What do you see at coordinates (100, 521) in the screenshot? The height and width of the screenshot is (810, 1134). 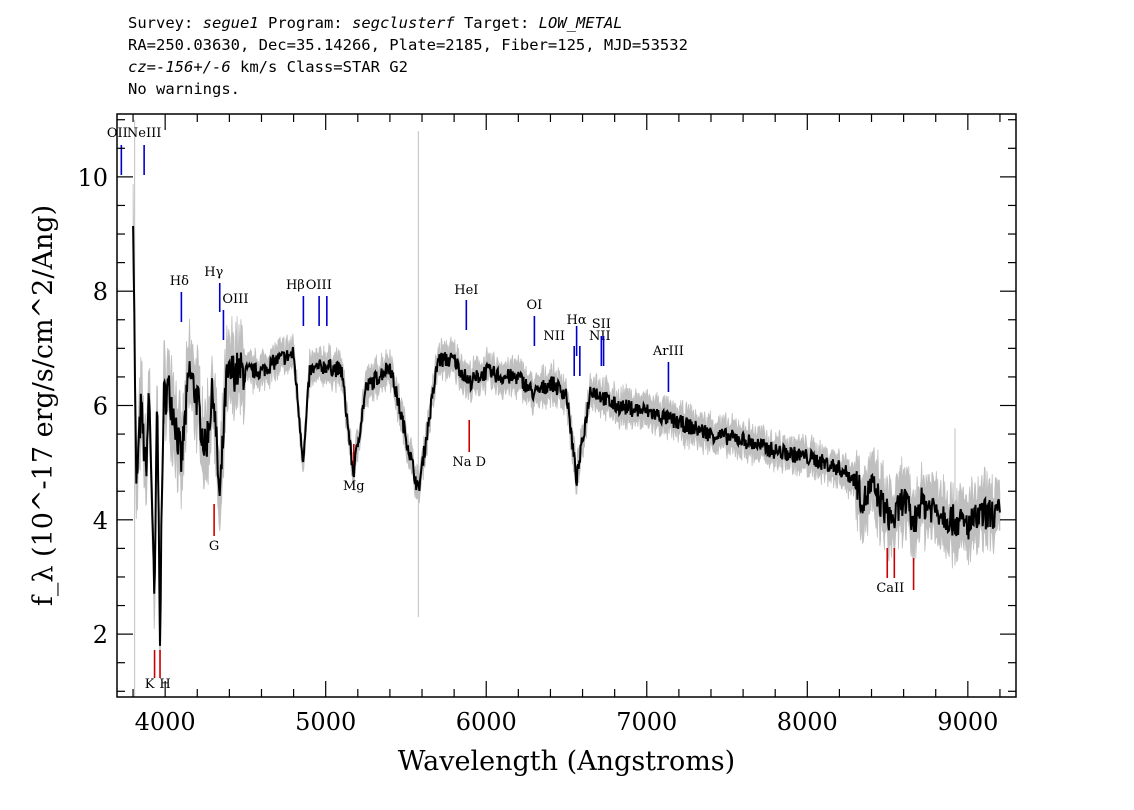 I see `y-tick-label: 4` at bounding box center [100, 521].